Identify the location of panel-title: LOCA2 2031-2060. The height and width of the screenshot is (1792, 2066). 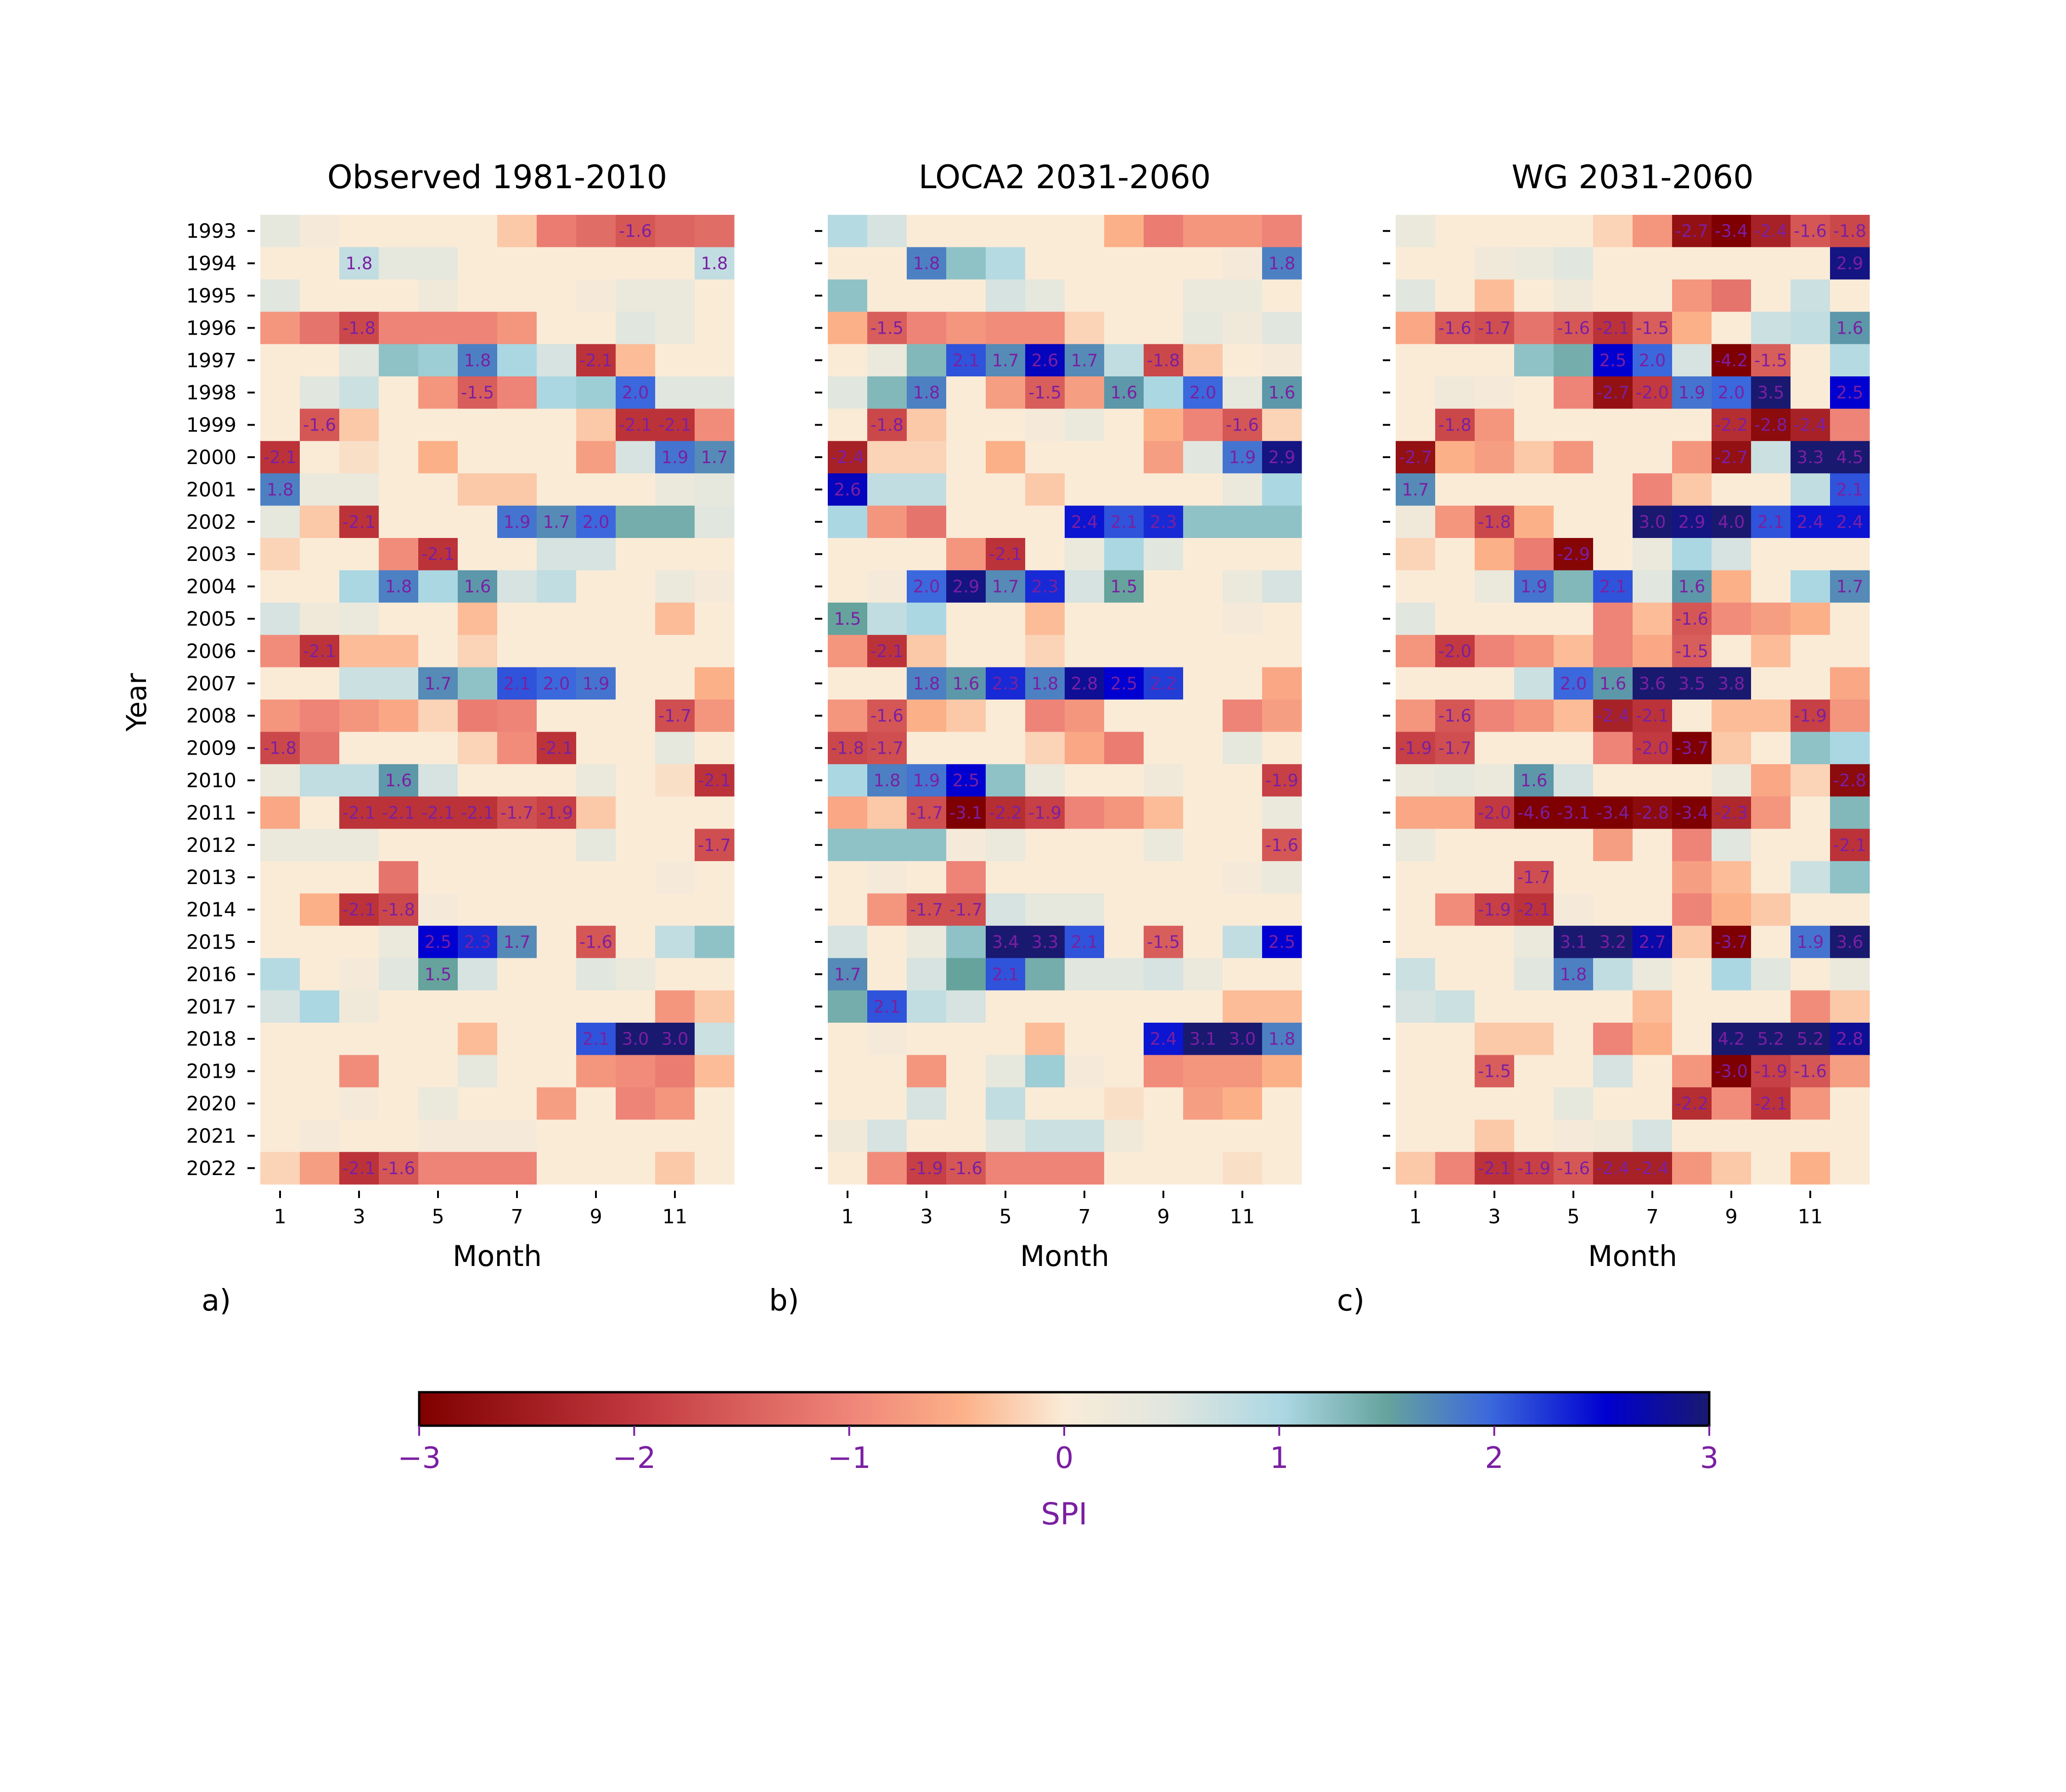
(1065, 177).